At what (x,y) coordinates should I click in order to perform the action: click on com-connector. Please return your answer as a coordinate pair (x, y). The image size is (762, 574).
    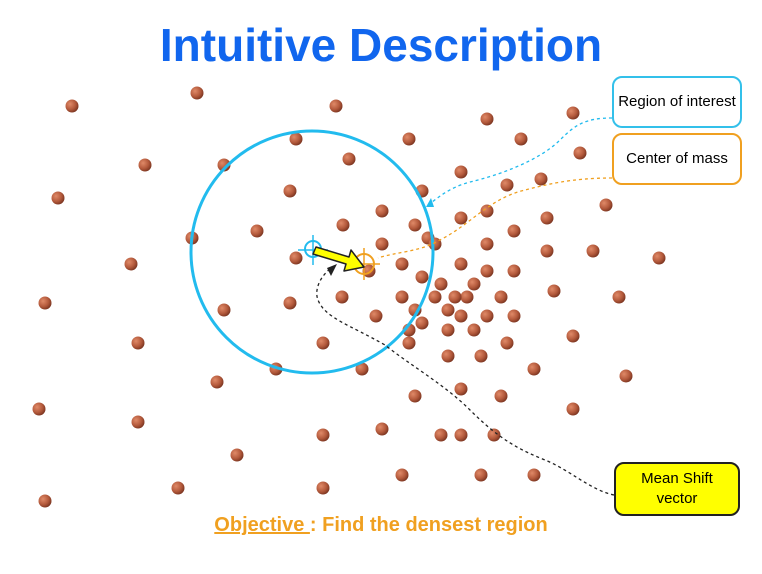
    Looking at the image, I should click on (495, 218).